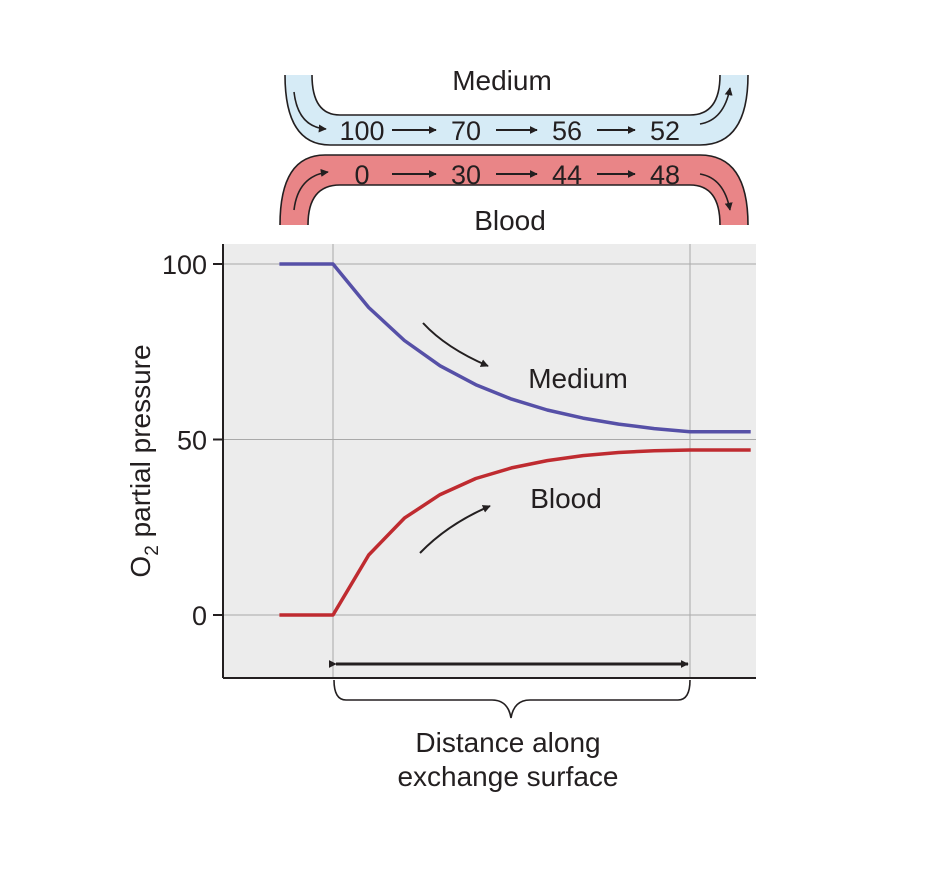  I want to click on y-ticks: 0 50 100, so click(192, 440).